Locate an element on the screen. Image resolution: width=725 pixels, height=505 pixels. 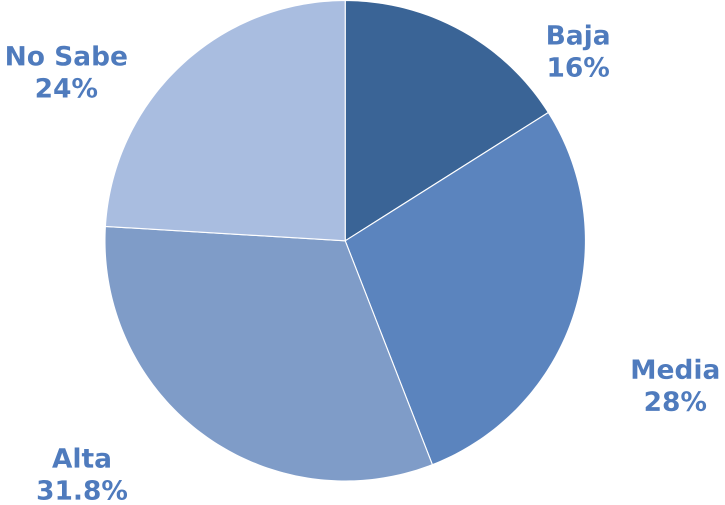
slice-label: Baja is located at coordinates (578, 37).